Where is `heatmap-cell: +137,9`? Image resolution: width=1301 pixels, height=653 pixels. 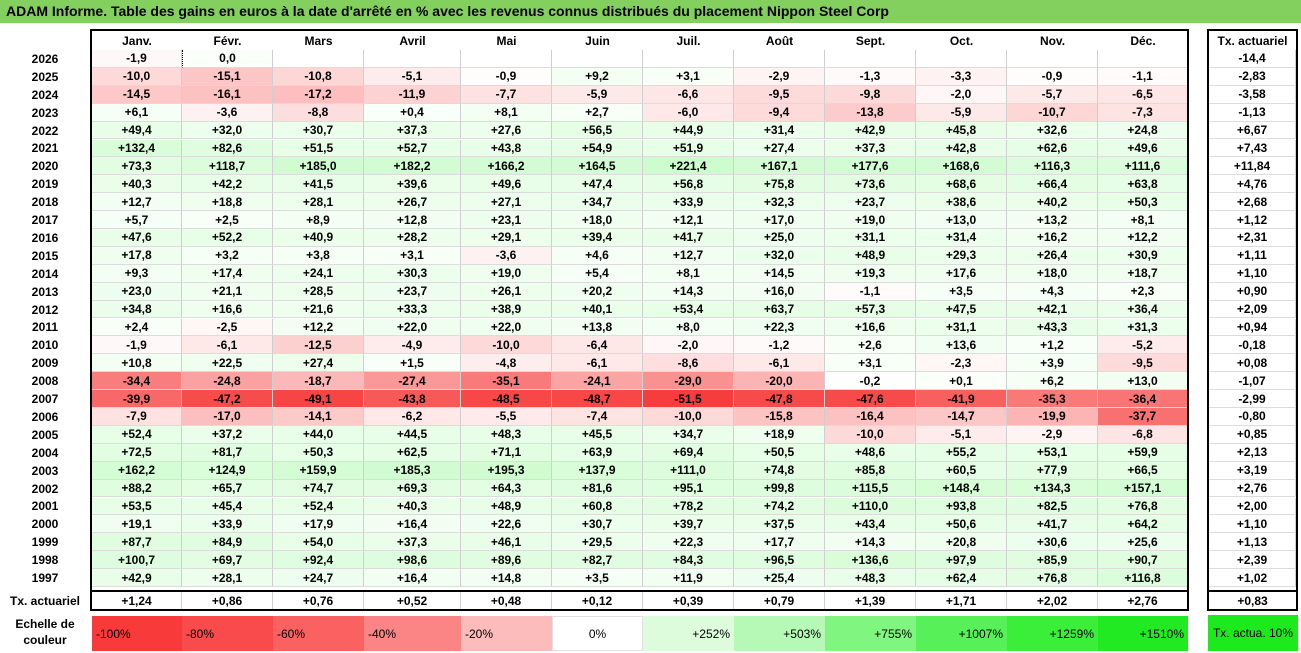 heatmap-cell: +137,9 is located at coordinates (597, 470).